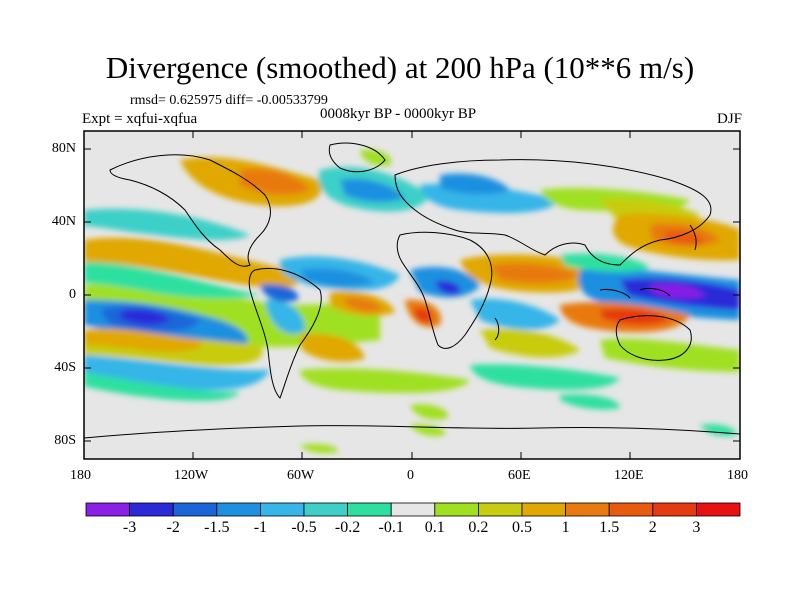 The width and height of the screenshot is (800, 600). Describe the element at coordinates (63, 221) in the screenshot. I see `y-tick-label-40n: 40N` at that location.